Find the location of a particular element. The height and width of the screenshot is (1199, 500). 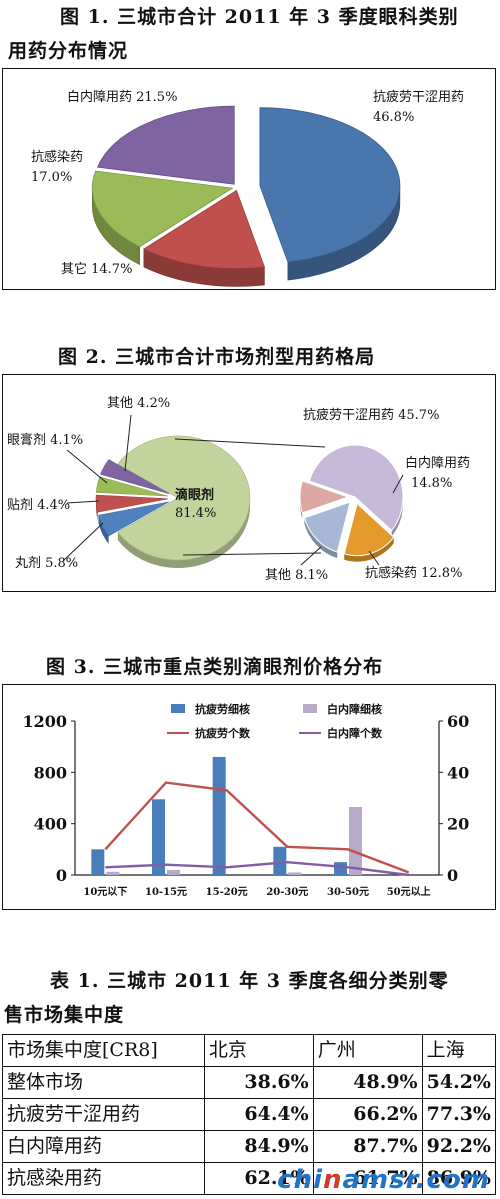

pie2-label-ointment: 眼膏剂 4.1% is located at coordinates (45, 440).